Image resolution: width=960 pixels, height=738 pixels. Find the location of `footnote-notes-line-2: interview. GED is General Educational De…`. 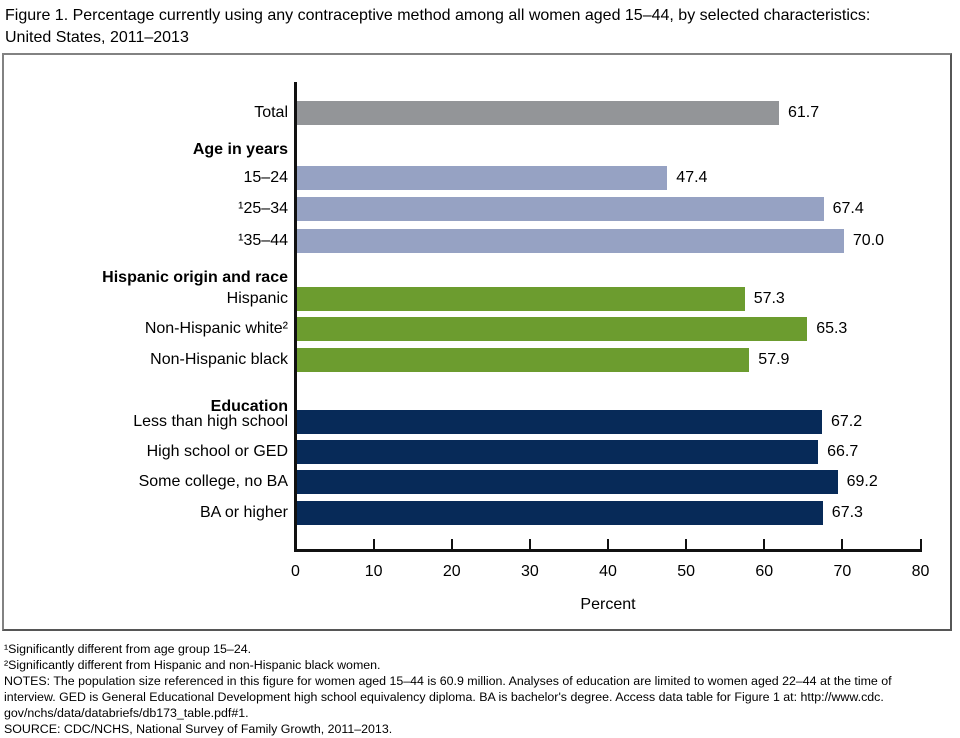

footnote-notes-line-2: interview. GED is General Educational De… is located at coordinates (444, 697).